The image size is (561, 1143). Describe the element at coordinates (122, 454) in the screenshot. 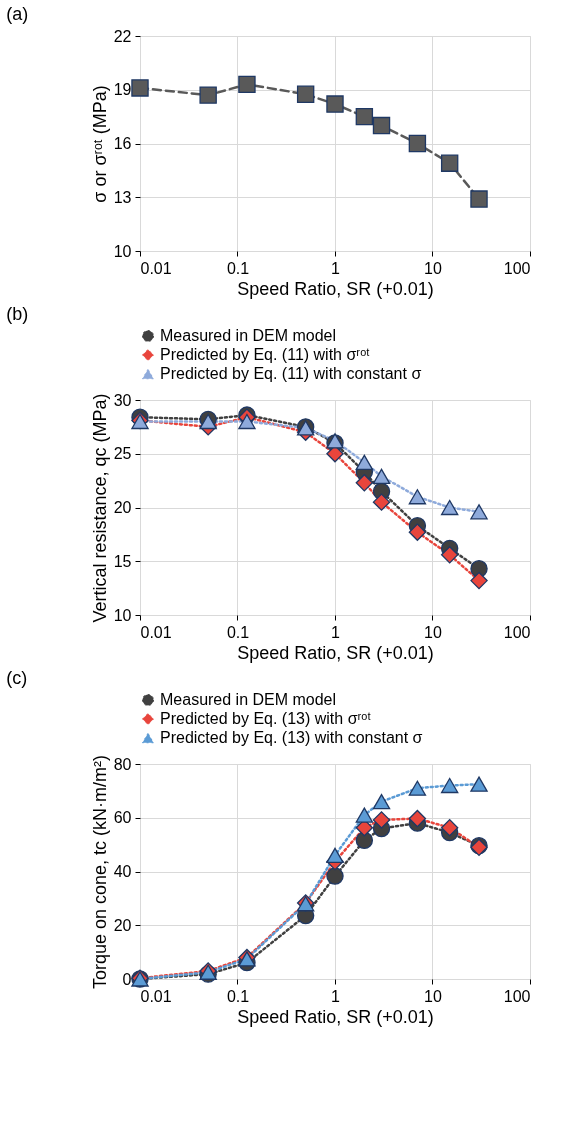

I see `y-tick-label: 25` at that location.